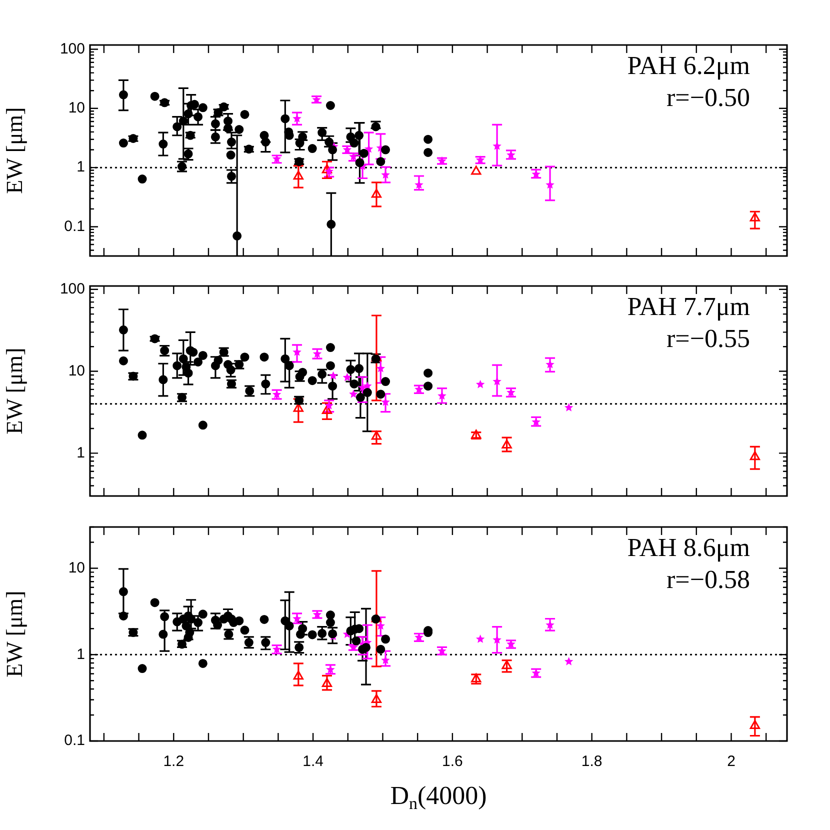 This screenshot has width=830, height=830. What do you see at coordinates (173, 761) in the screenshot?
I see `x-tick-label: 1.2` at bounding box center [173, 761].